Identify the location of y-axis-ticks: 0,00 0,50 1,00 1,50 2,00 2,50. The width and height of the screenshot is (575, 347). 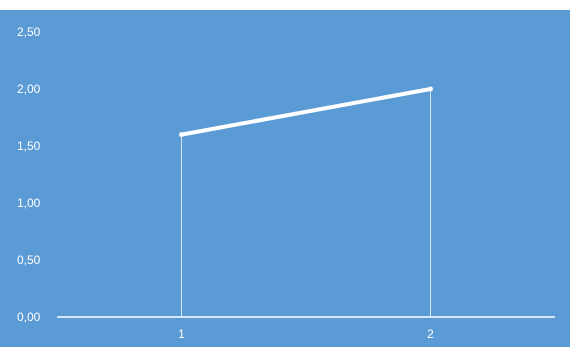
(29, 174).